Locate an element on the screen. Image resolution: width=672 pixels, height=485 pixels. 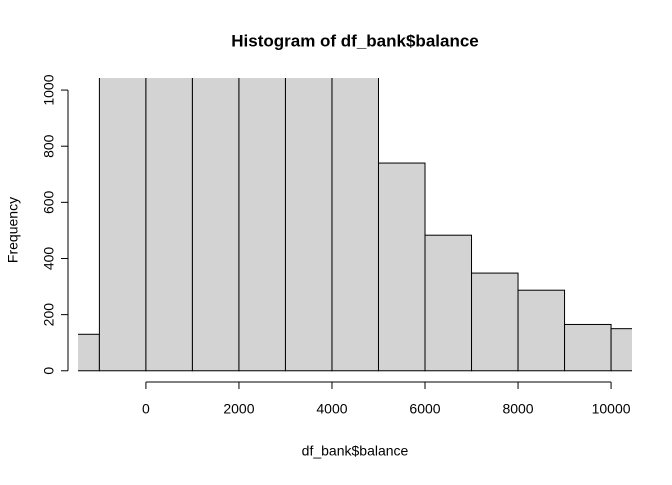
x-tick-label: 4000 is located at coordinates (331, 409).